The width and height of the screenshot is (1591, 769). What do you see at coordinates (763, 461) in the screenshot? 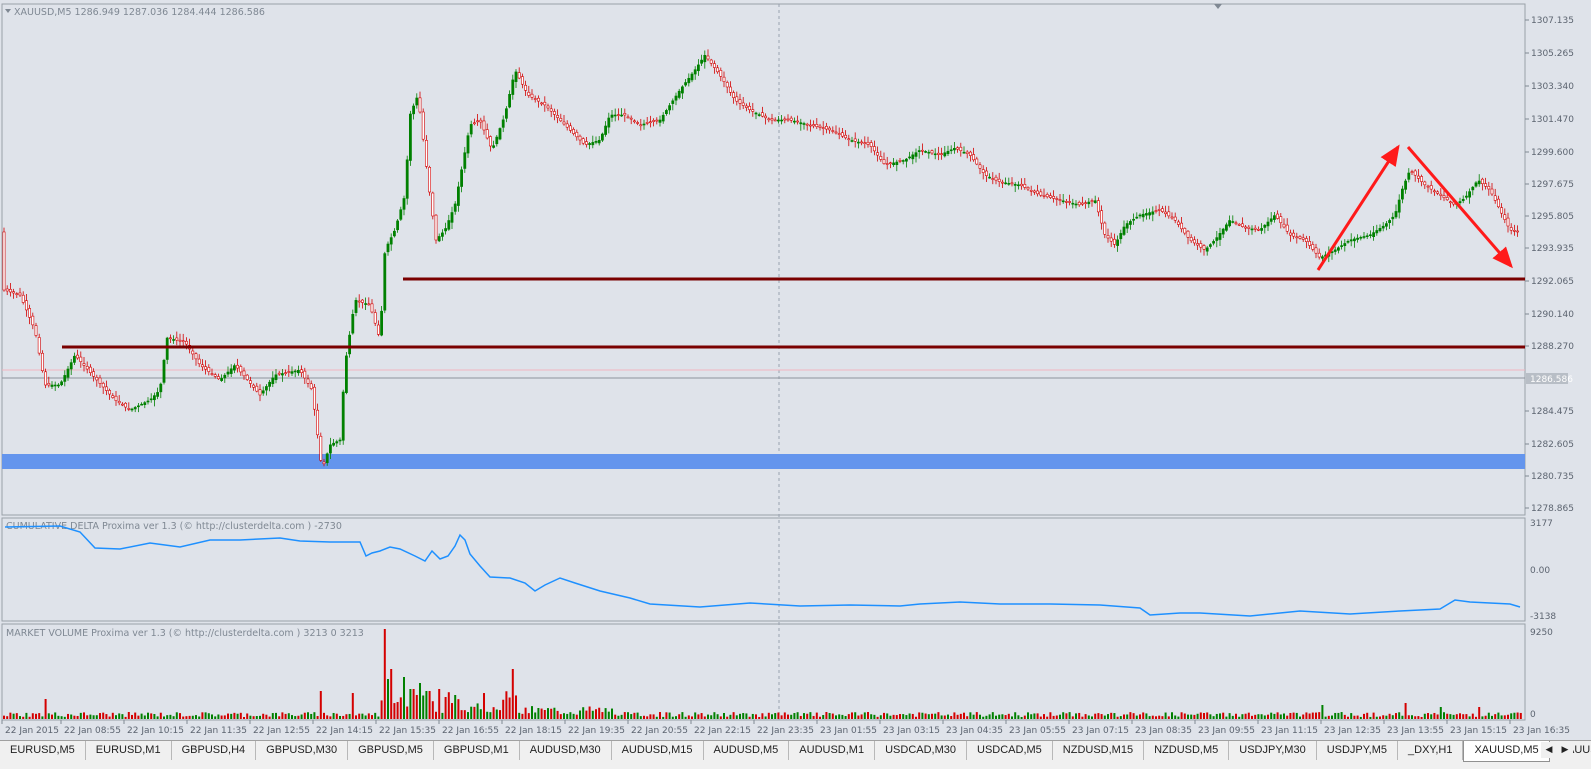
I see `support-zone-rectangle` at bounding box center [763, 461].